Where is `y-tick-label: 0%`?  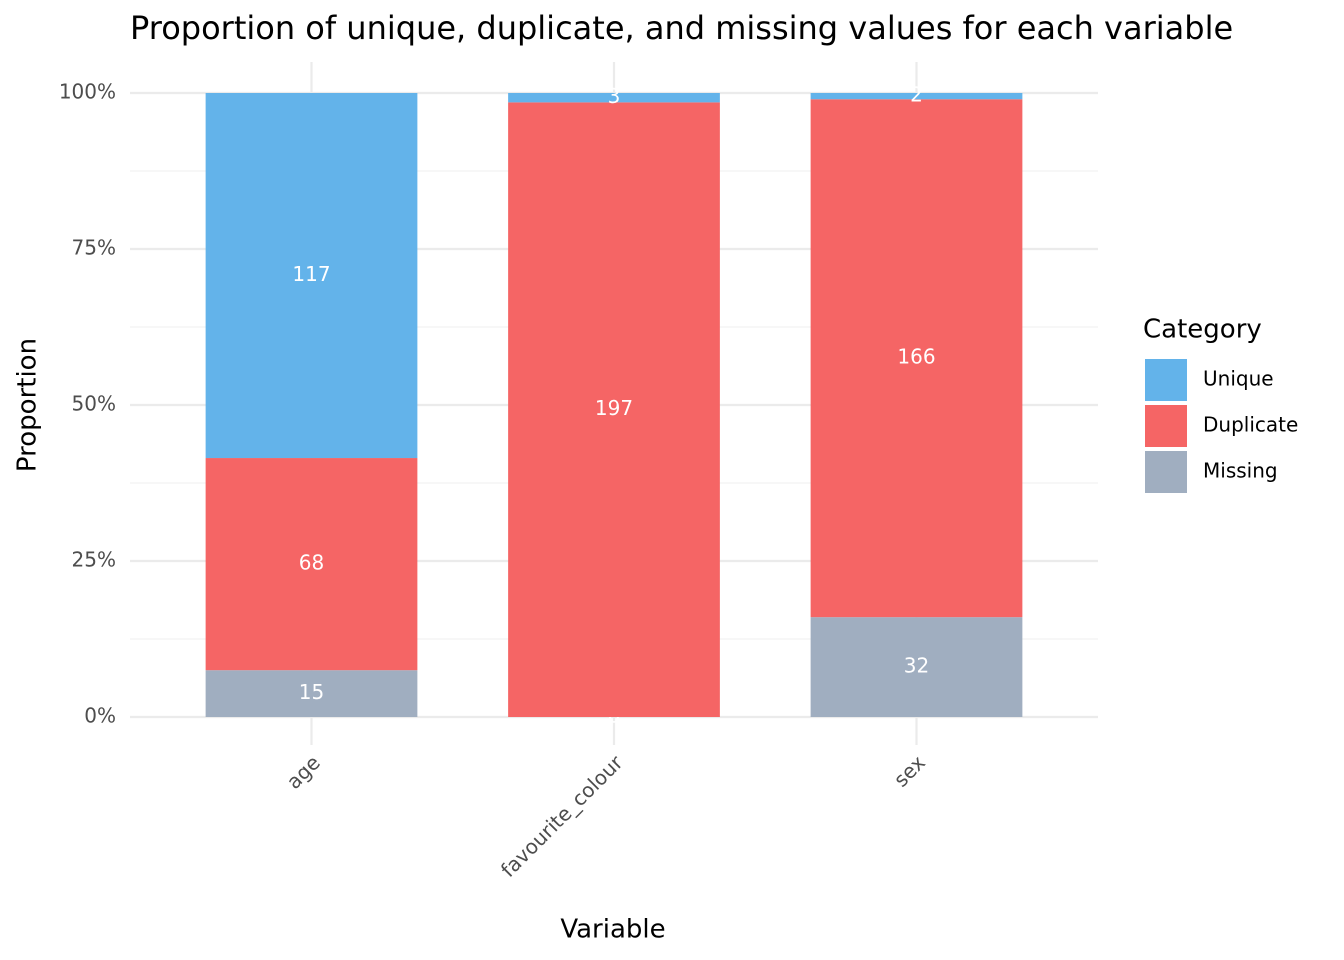 y-tick-label: 0% is located at coordinates (100, 716).